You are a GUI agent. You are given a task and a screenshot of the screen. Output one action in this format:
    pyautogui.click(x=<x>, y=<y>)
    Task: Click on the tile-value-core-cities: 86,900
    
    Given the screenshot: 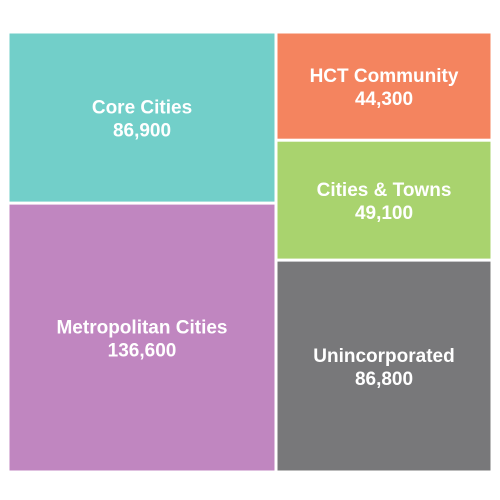 What is the action you would take?
    pyautogui.click(x=142, y=131)
    